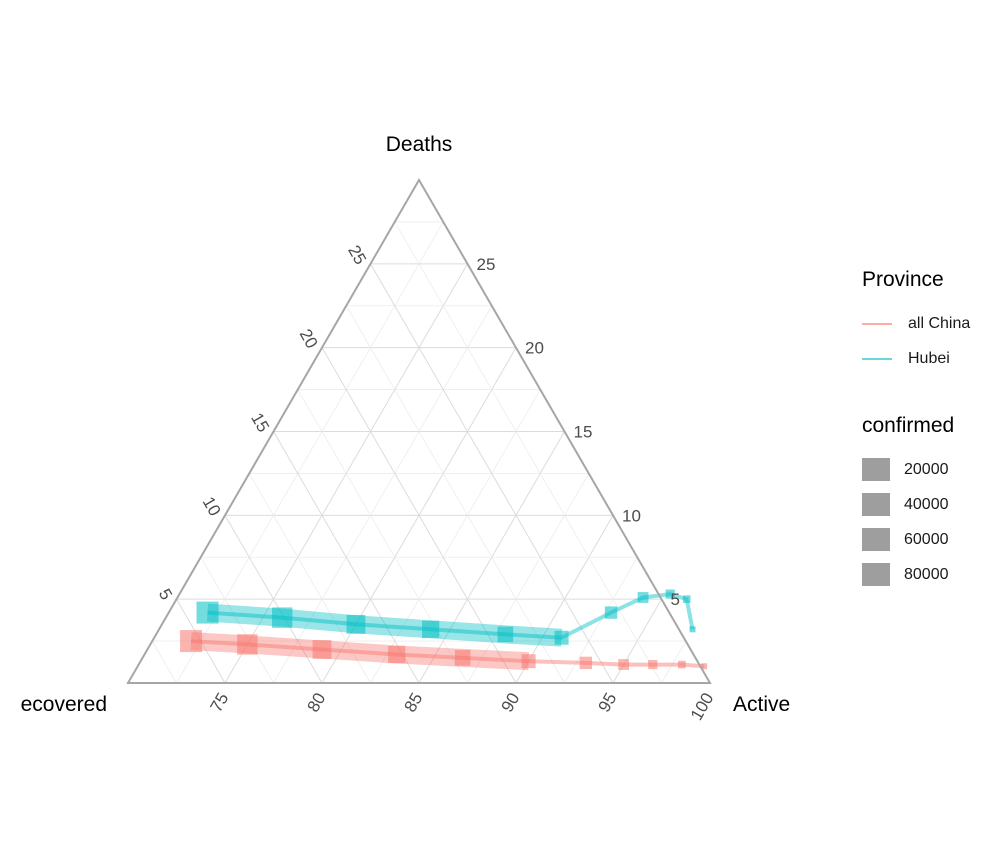 This screenshot has width=1008, height=864. Describe the element at coordinates (608, 703) in the screenshot. I see `tick-label-bottom: 95` at that location.